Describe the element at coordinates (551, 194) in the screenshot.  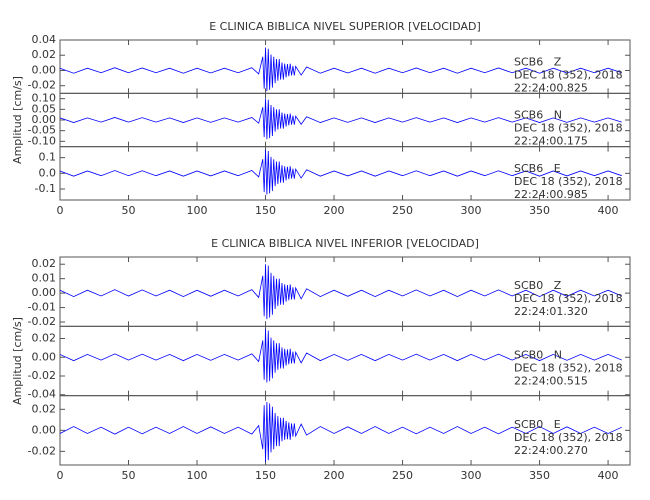
I see `station-label: 22:24:00.985` at that location.